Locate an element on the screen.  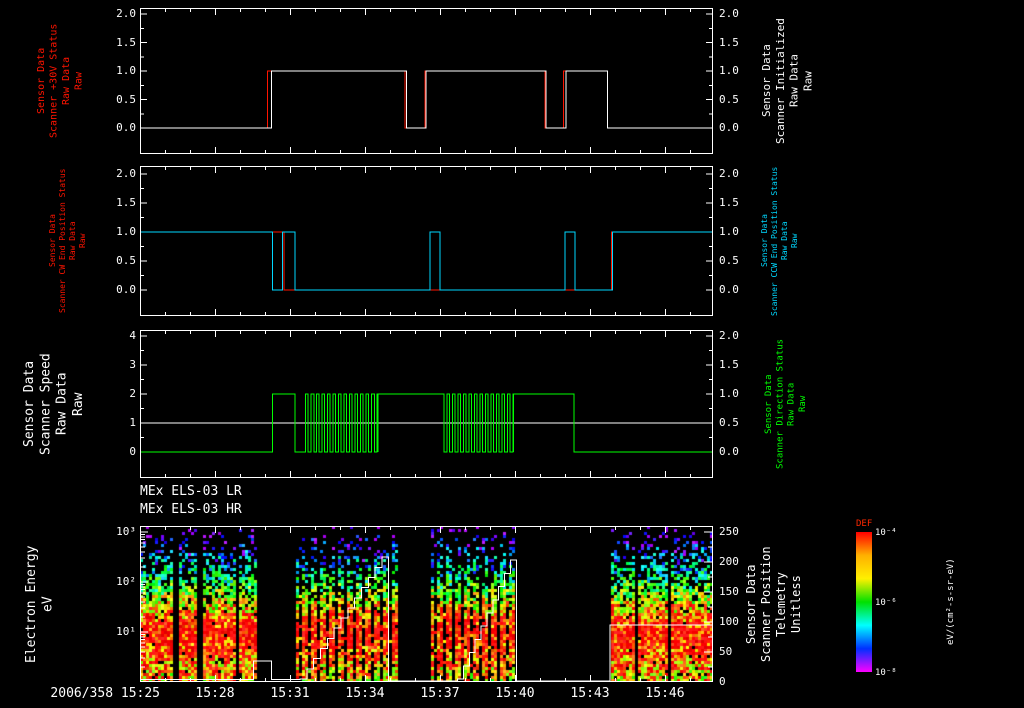
series-scanner-cw-end-position-status is located at coordinates (426, 261).